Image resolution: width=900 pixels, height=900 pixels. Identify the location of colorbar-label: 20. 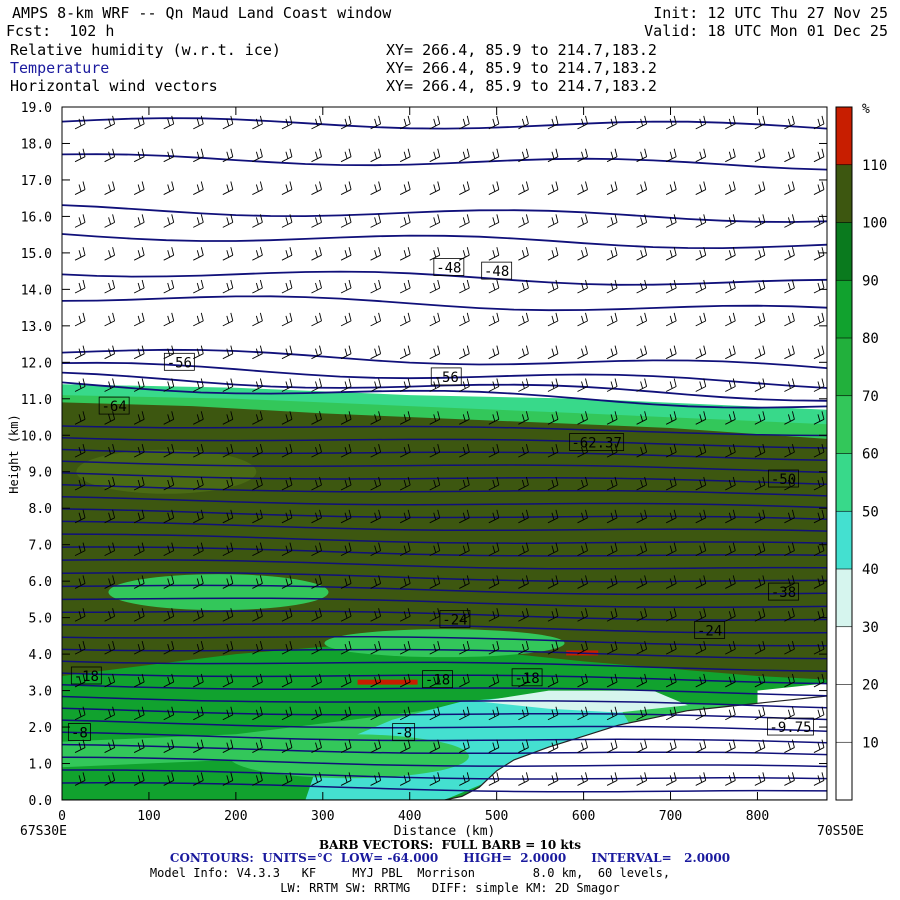
(870, 686).